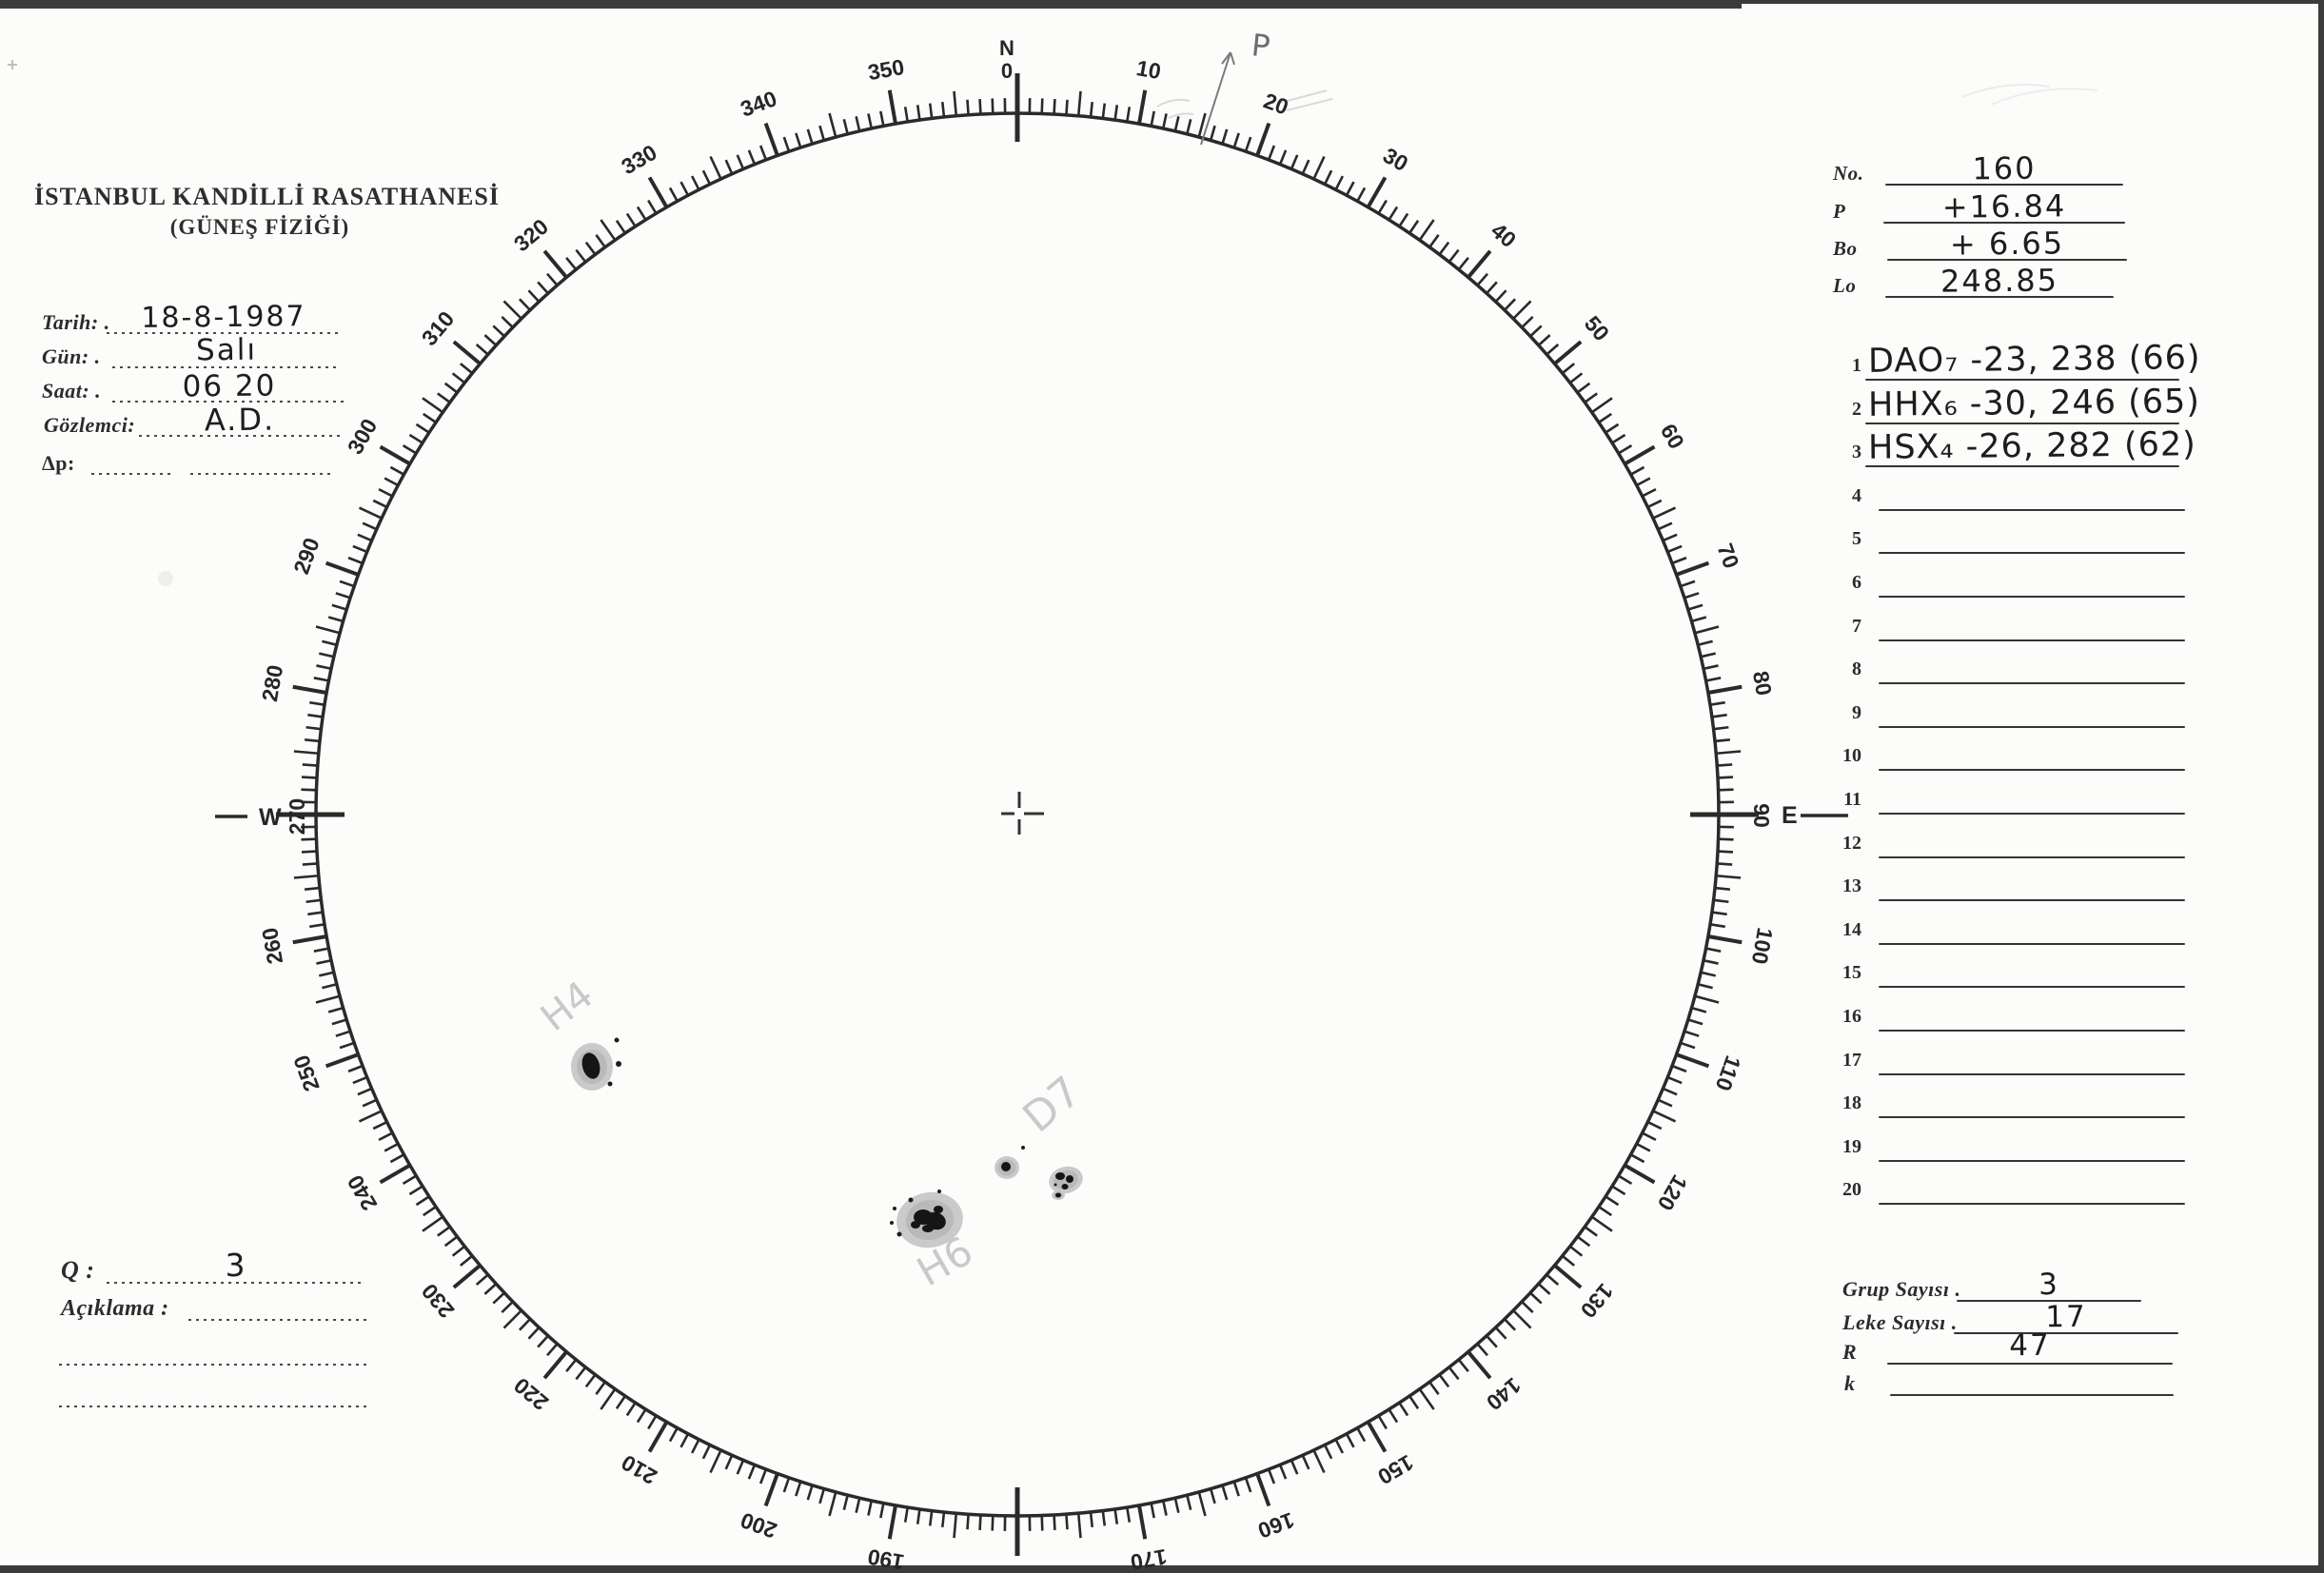  Describe the element at coordinates (1851, 1146) in the screenshot. I see `group-row-number: 19` at that location.